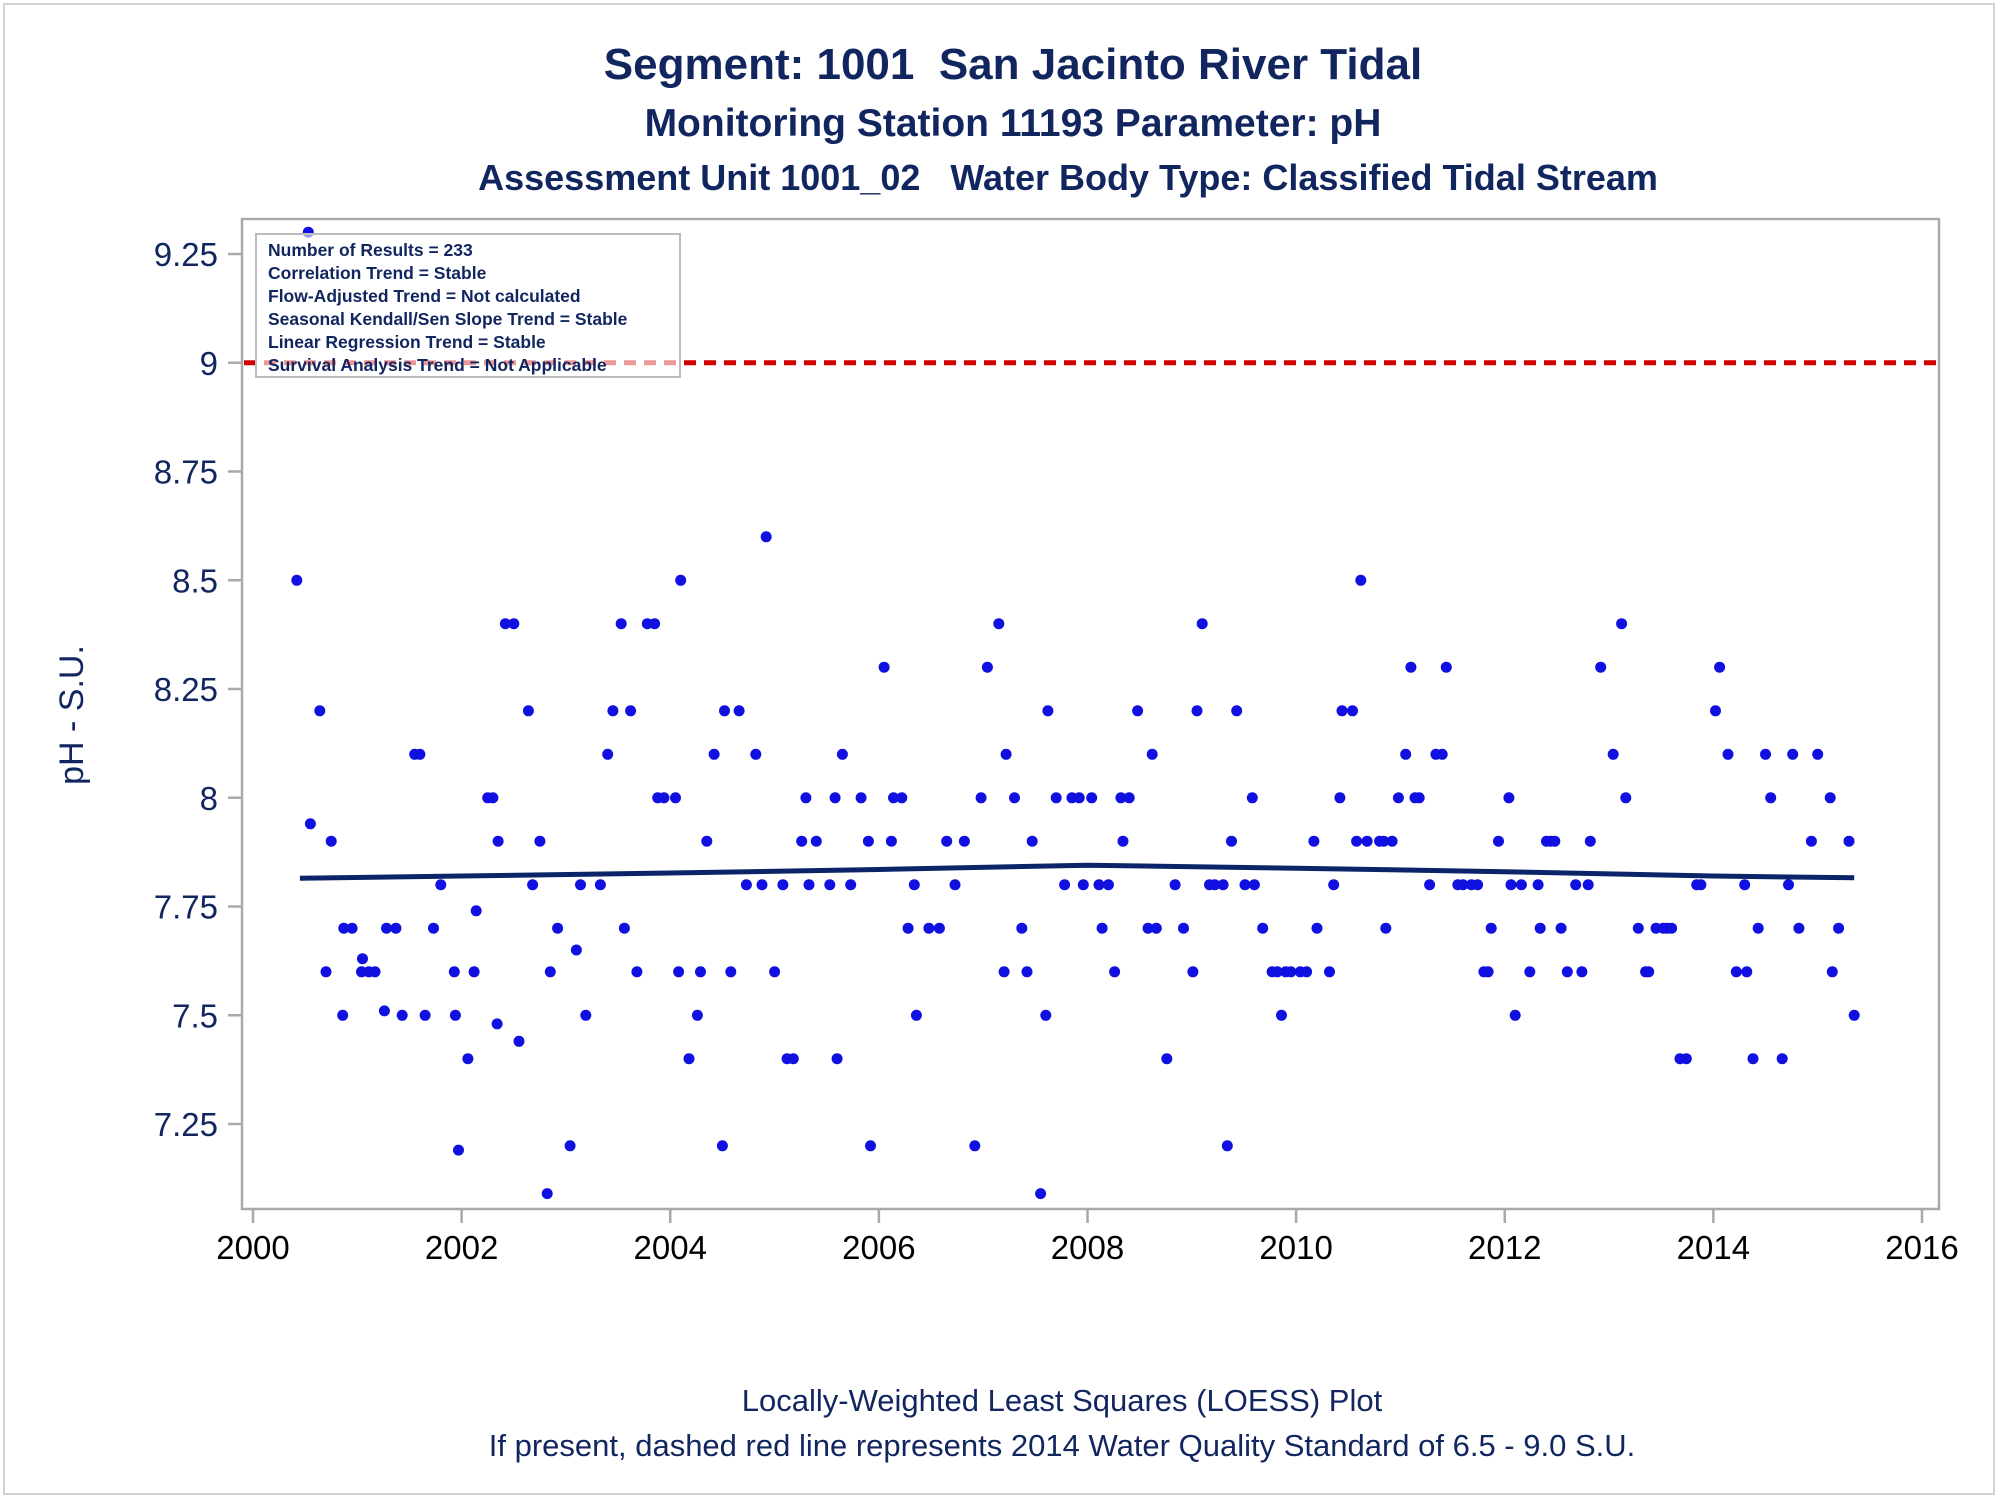 This screenshot has height=1500, width=2000. Describe the element at coordinates (195, 580) in the screenshot. I see `y-tick-label: 8.5` at that location.